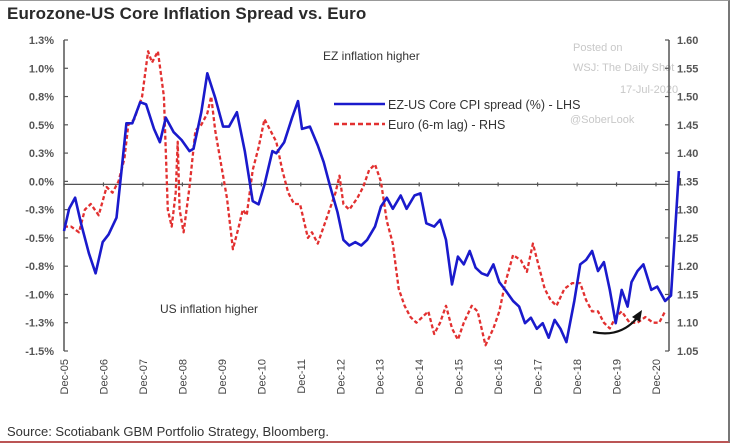  I want to click on x-axis-tick-label: Dec-15, so click(460, 376).